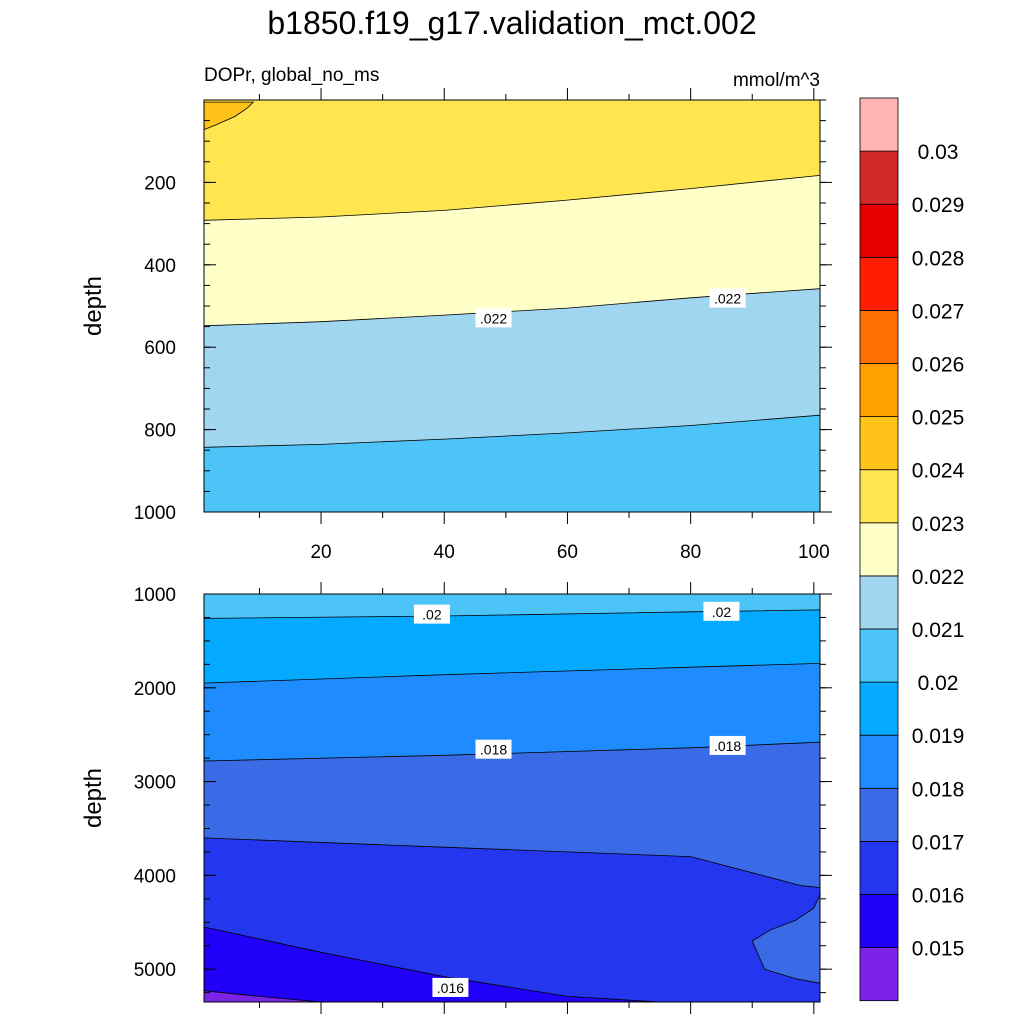  I want to click on y-tick-label: 2000, so click(155, 689).